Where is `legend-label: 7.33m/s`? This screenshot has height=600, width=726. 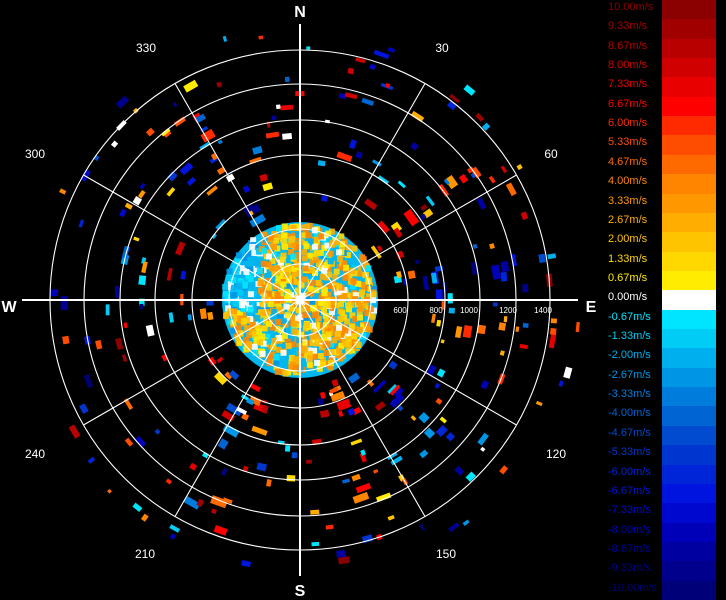 legend-label: 7.33m/s is located at coordinates (628, 84).